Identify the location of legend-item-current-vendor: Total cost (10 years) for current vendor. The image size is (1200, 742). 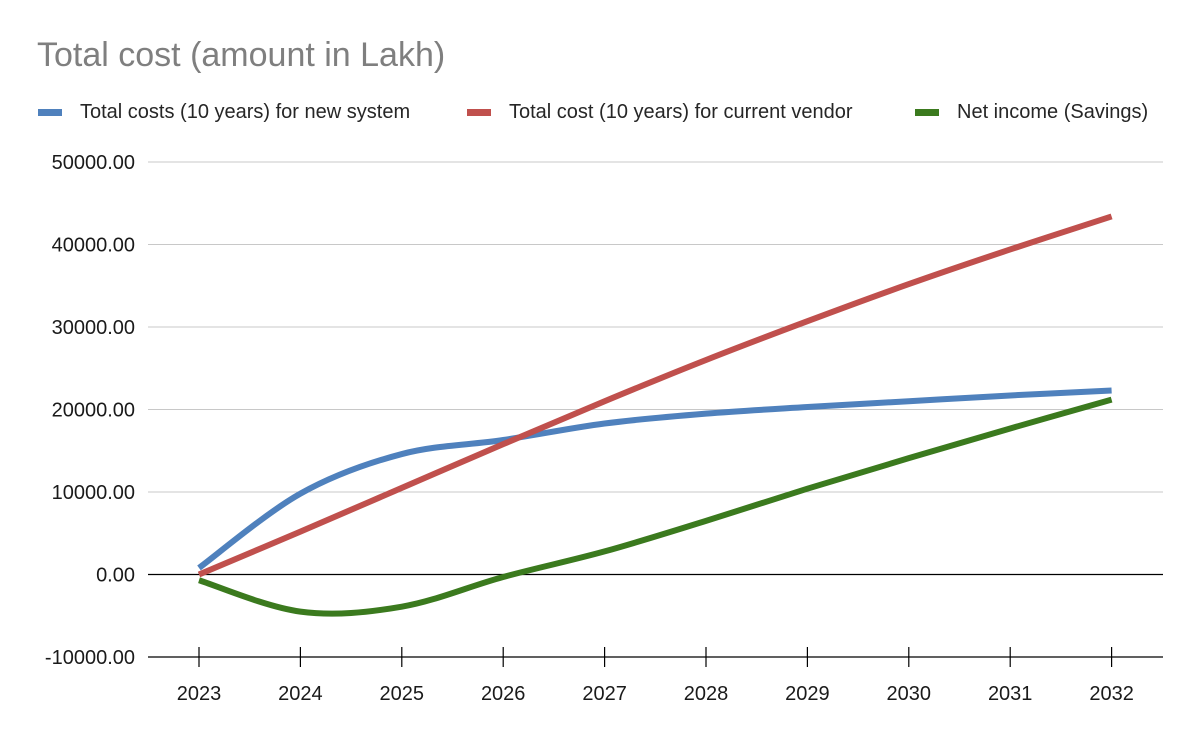
(659, 112).